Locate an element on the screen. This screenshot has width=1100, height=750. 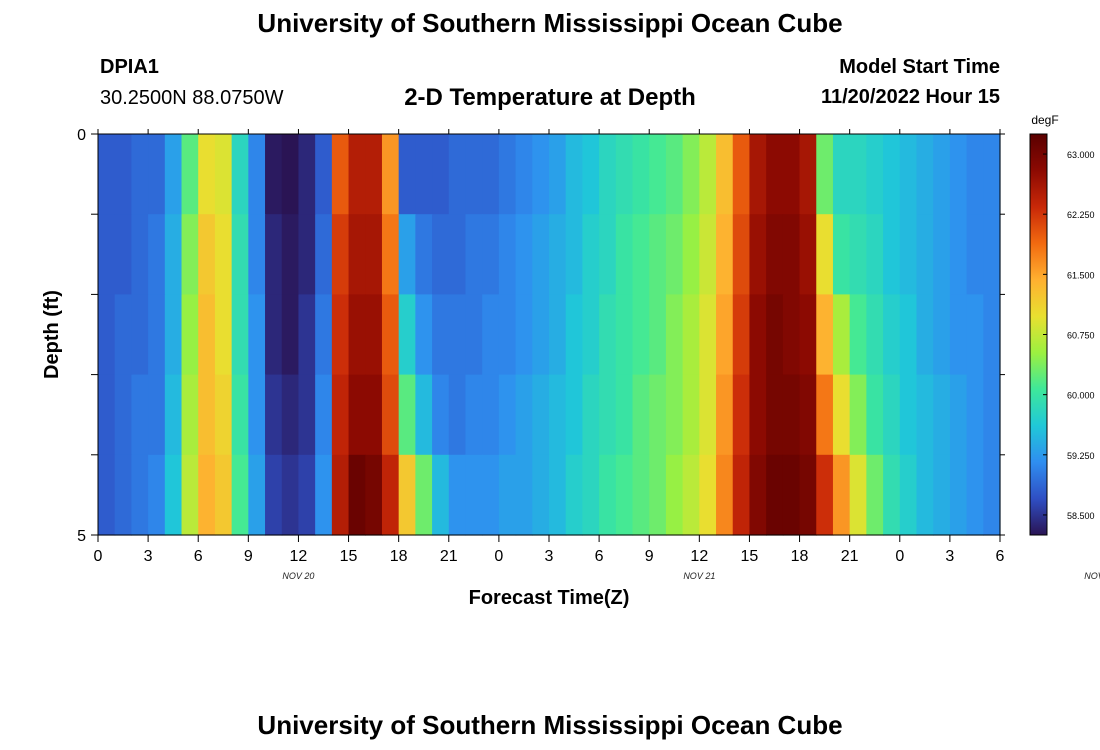
x-tick-label: 12 is located at coordinates (699, 556).